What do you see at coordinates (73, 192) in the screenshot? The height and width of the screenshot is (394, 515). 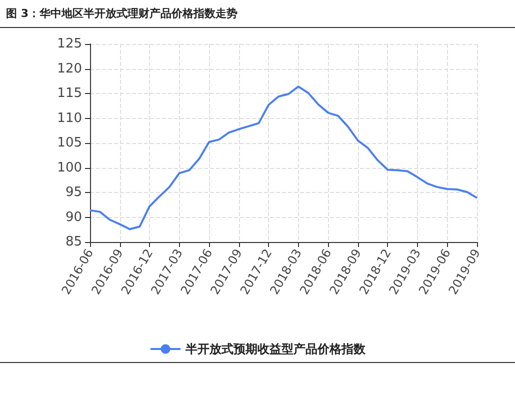 I see `y-tick-label: 95` at bounding box center [73, 192].